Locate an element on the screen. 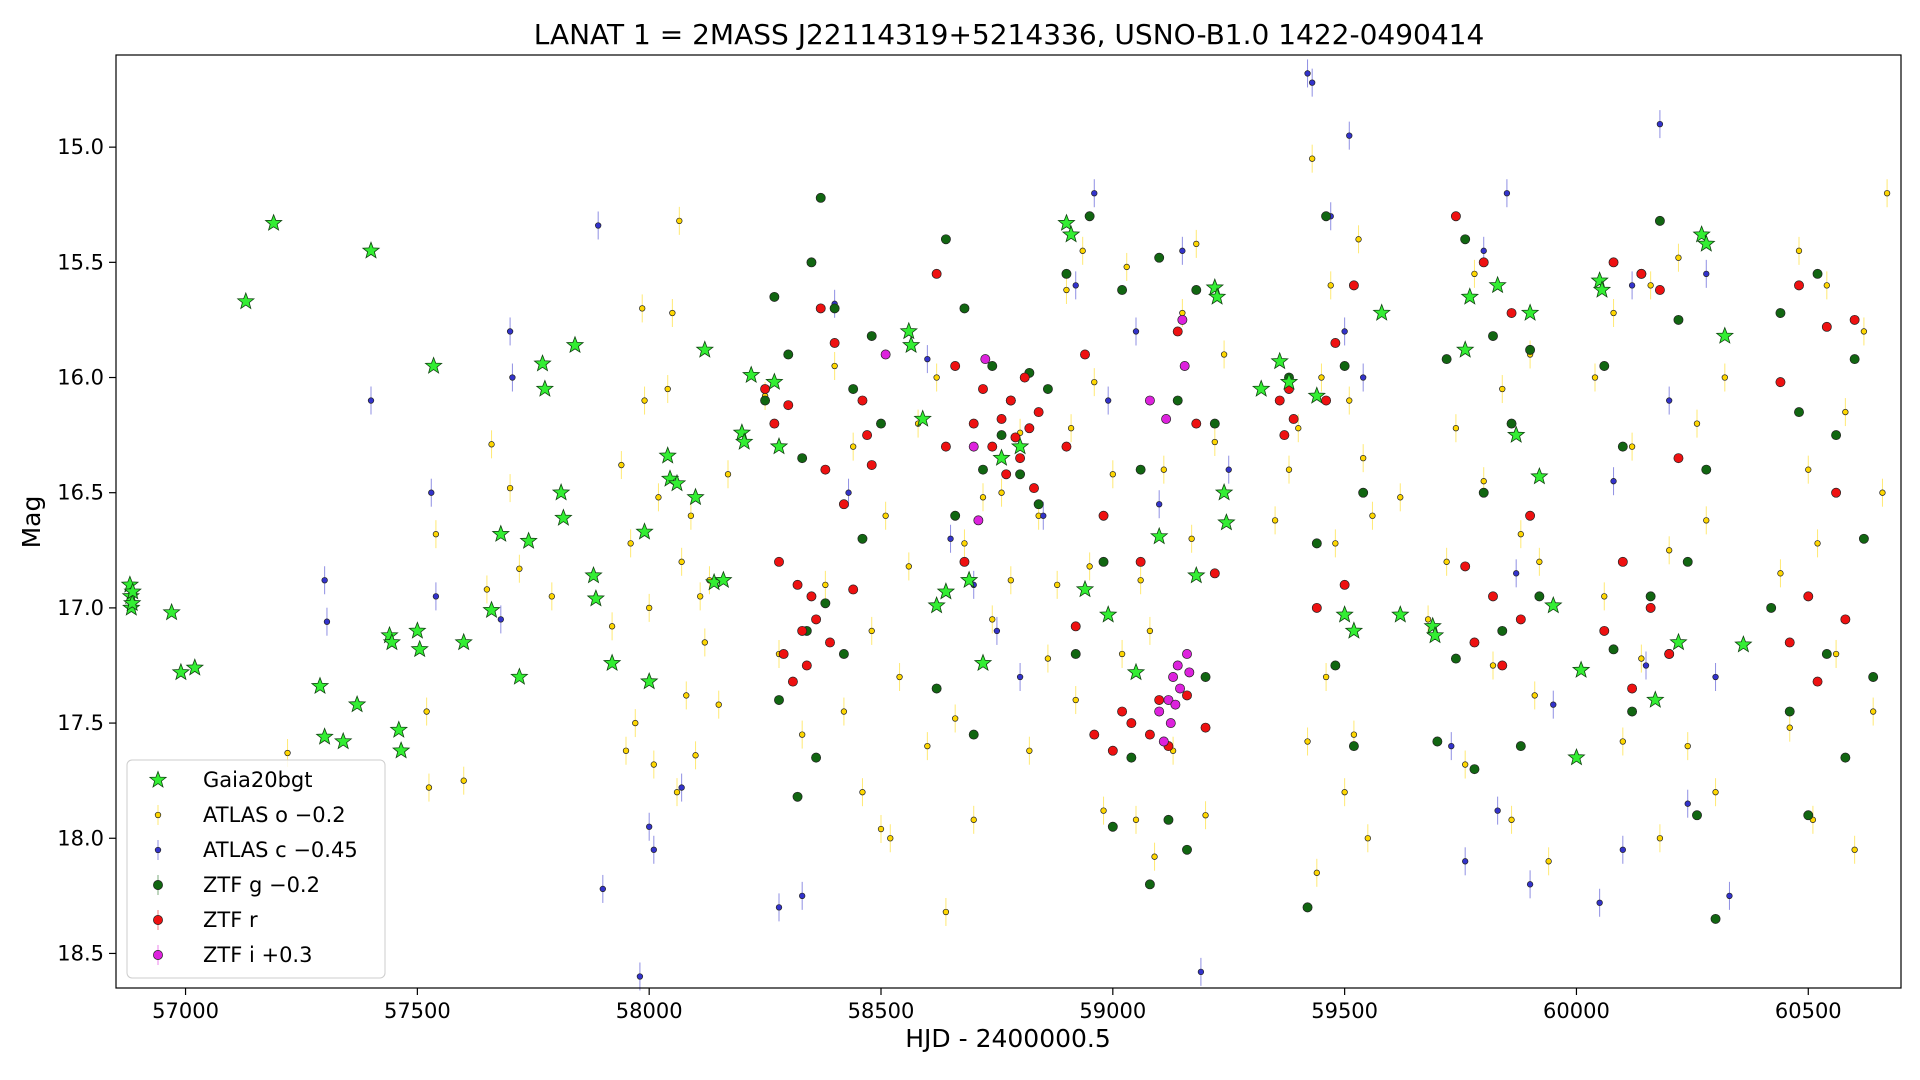 This screenshot has height=1080, width=1920. legend-marker is located at coordinates (158, 850).